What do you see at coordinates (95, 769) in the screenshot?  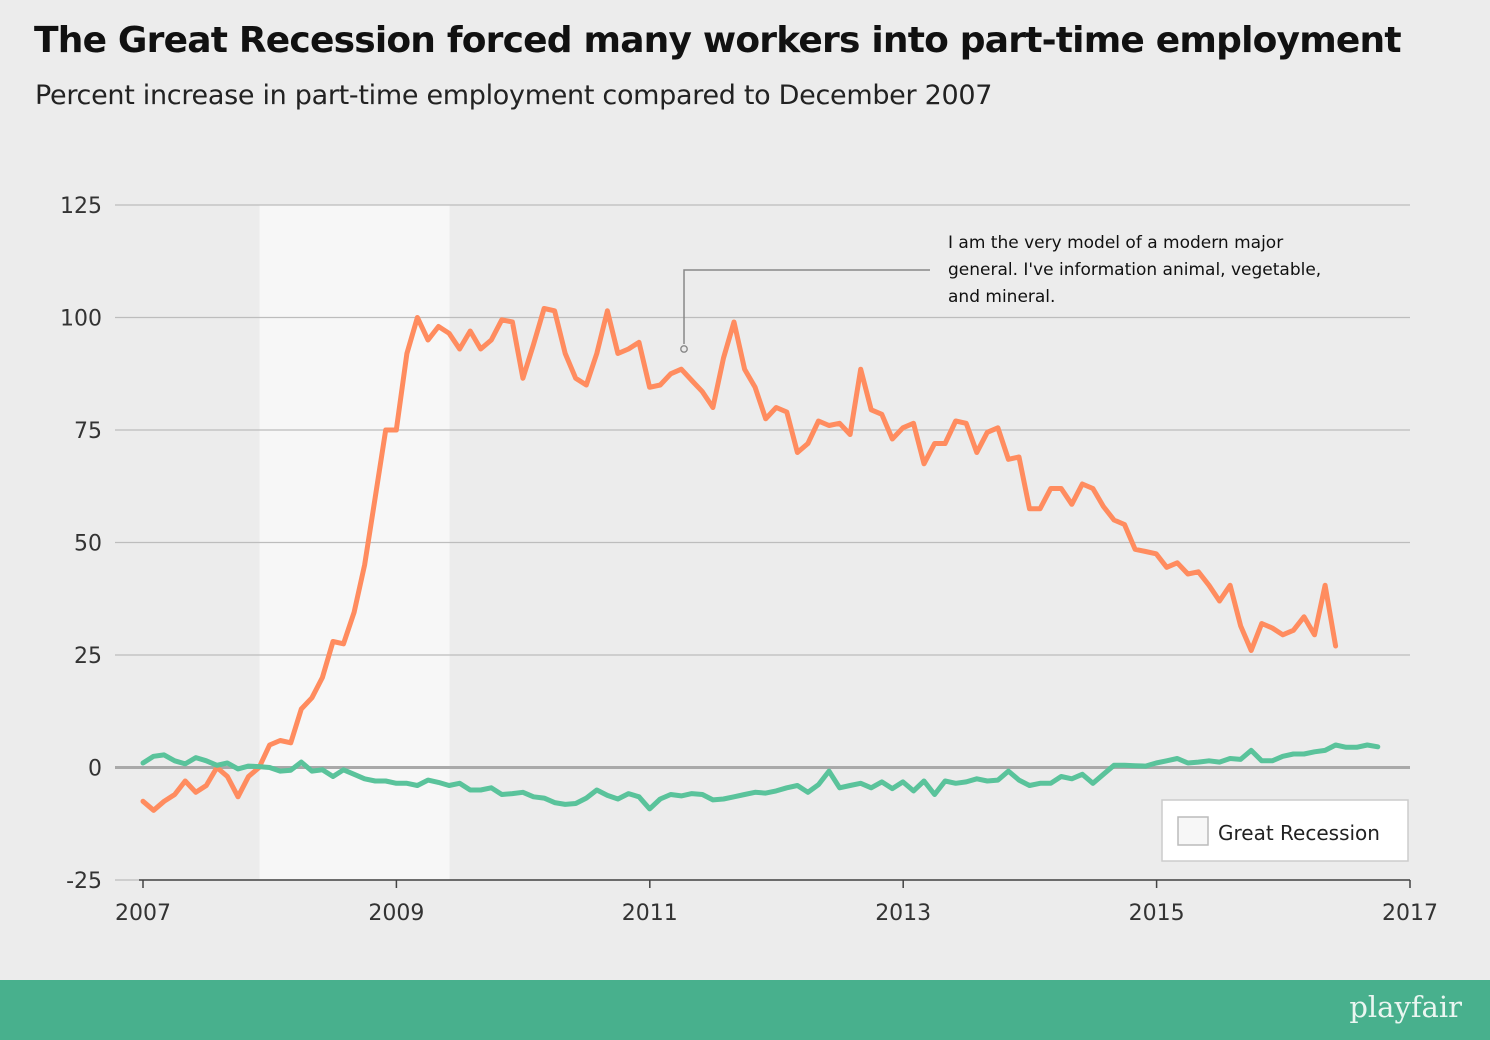 I see `y-tick-label: 0` at bounding box center [95, 769].